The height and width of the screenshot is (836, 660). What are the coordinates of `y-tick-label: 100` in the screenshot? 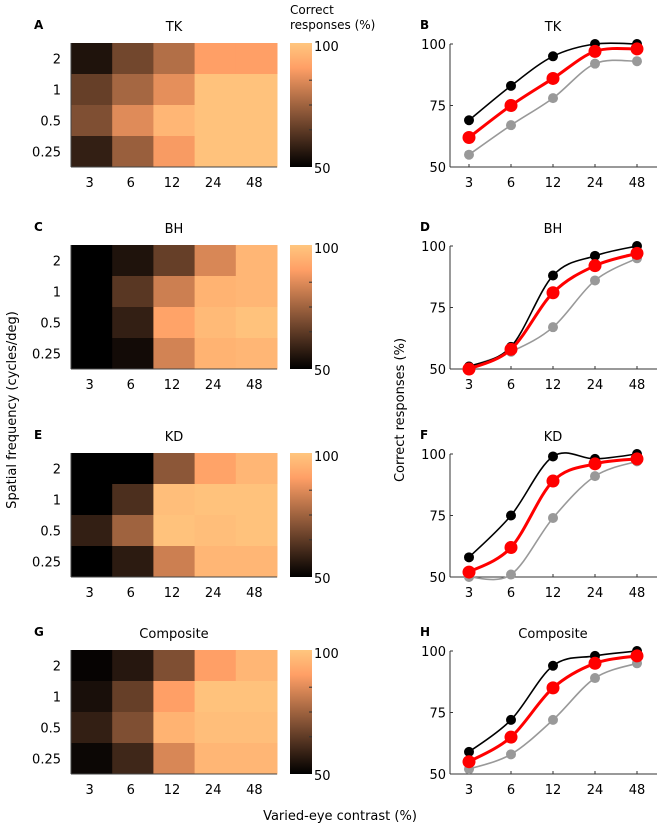 It's located at (433, 247).